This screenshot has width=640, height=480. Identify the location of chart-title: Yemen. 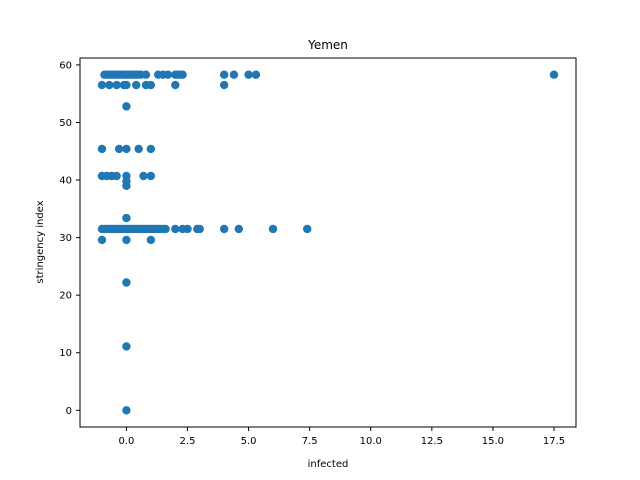
(327, 45).